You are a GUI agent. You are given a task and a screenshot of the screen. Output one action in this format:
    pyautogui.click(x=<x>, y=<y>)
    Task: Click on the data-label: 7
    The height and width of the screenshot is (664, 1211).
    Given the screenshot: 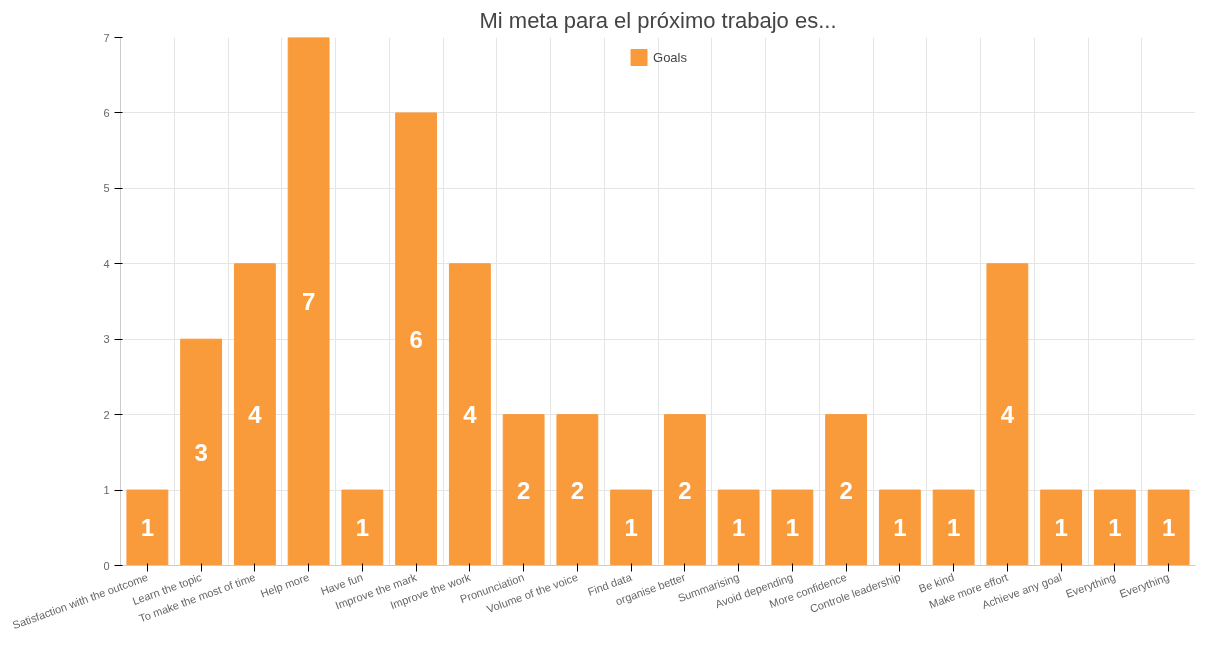 What is the action you would take?
    pyautogui.click(x=308, y=301)
    